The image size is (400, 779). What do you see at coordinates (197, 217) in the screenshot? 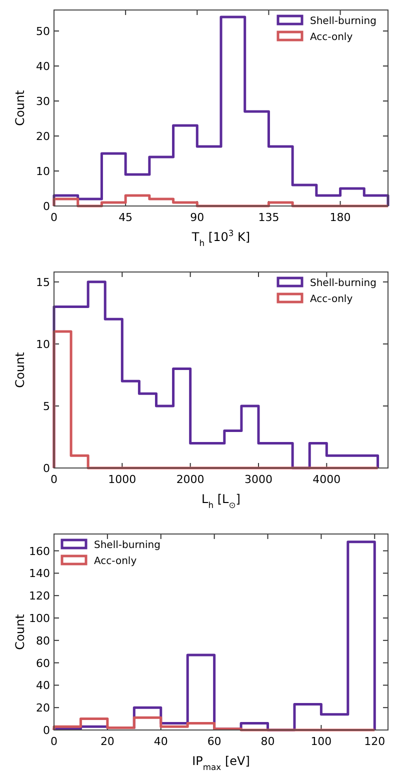
I see `x-tick-label: 90` at bounding box center [197, 217].